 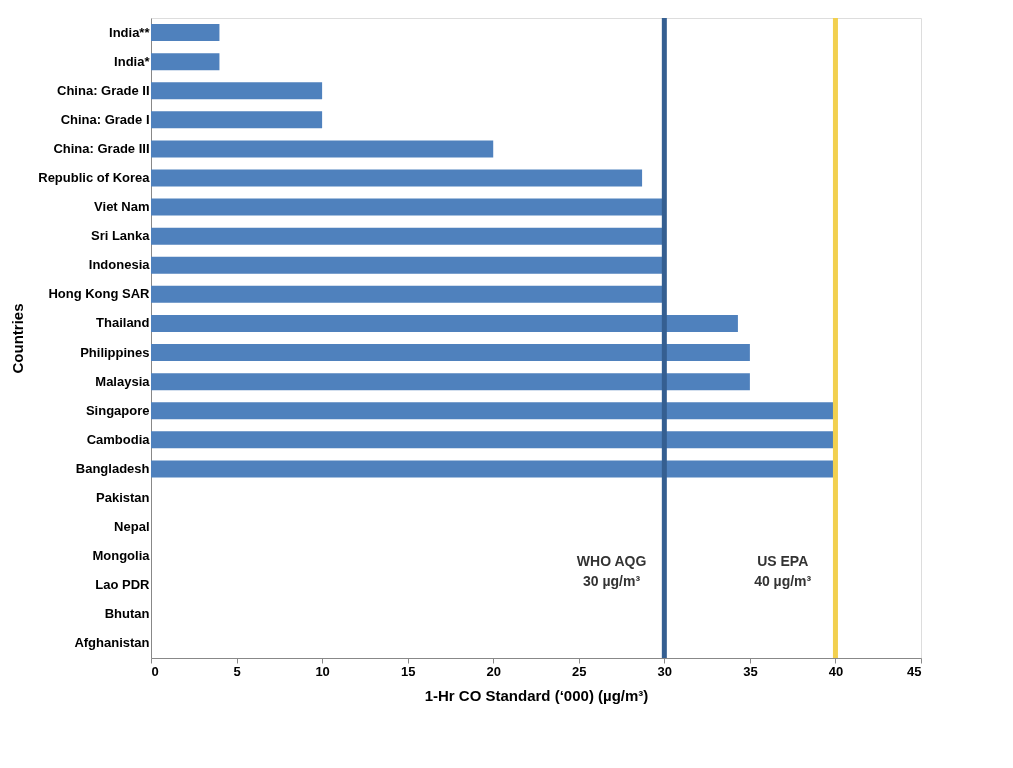 What do you see at coordinates (99, 294) in the screenshot?
I see `y-tick-label: Hong Kong SAR` at bounding box center [99, 294].